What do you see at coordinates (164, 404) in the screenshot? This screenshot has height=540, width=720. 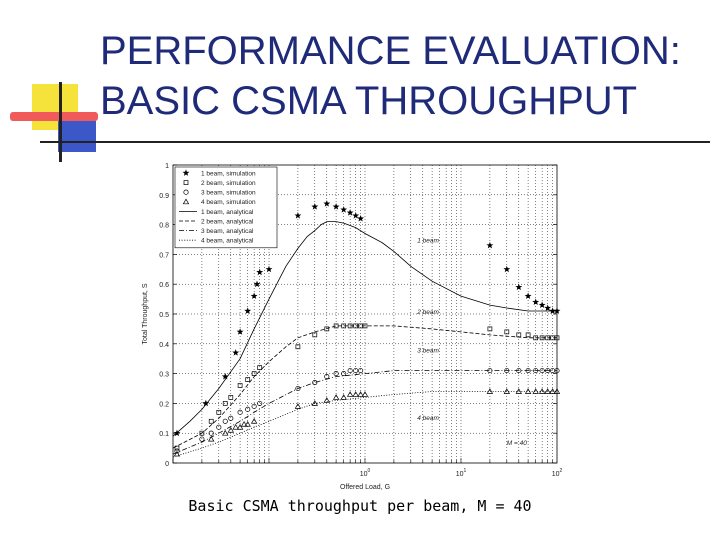 I see `y-tick-label: 0.2` at bounding box center [164, 404].